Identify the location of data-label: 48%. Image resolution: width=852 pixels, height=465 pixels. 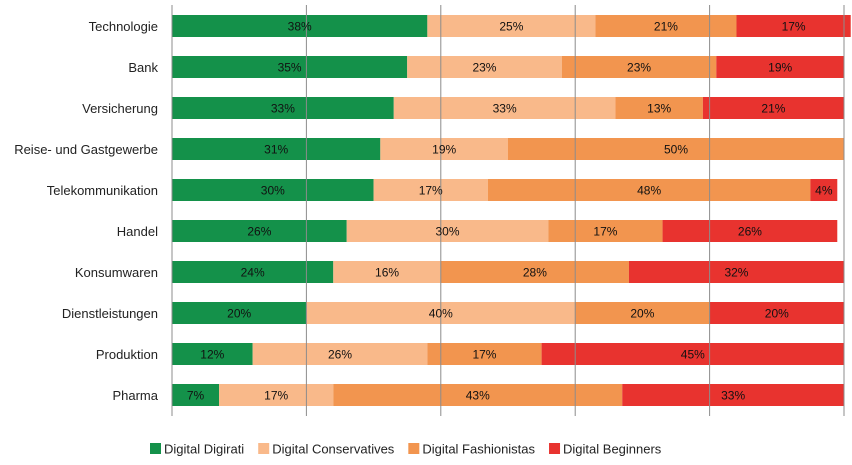
(649, 191).